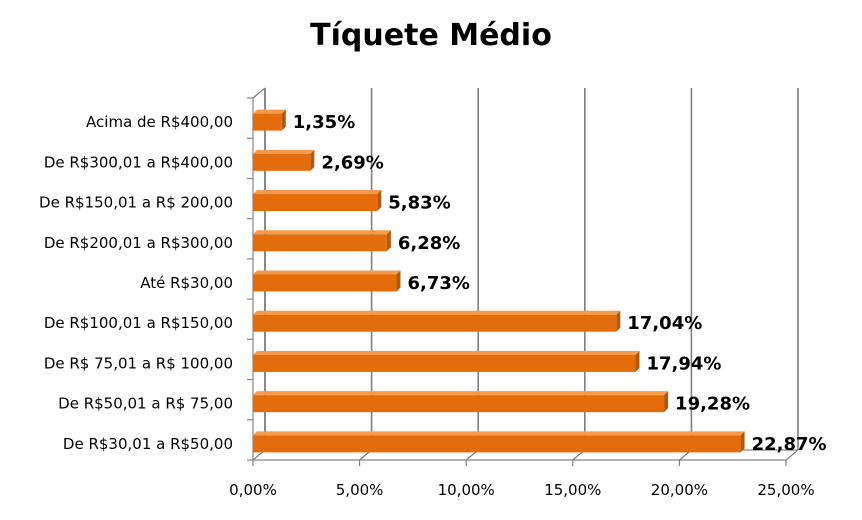 Image resolution: width=862 pixels, height=520 pixels. What do you see at coordinates (138, 323) in the screenshot?
I see `category-label: De R$100,01 a R$150,00` at bounding box center [138, 323].